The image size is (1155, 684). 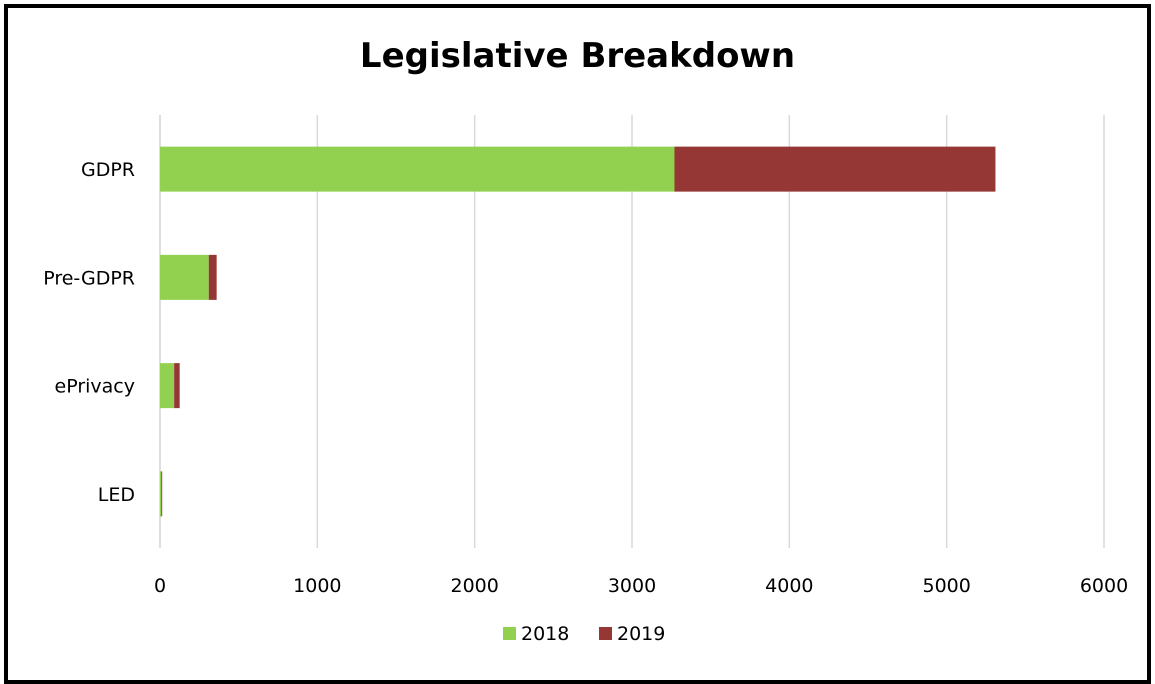 I want to click on bar-led-2018, so click(x=161, y=494).